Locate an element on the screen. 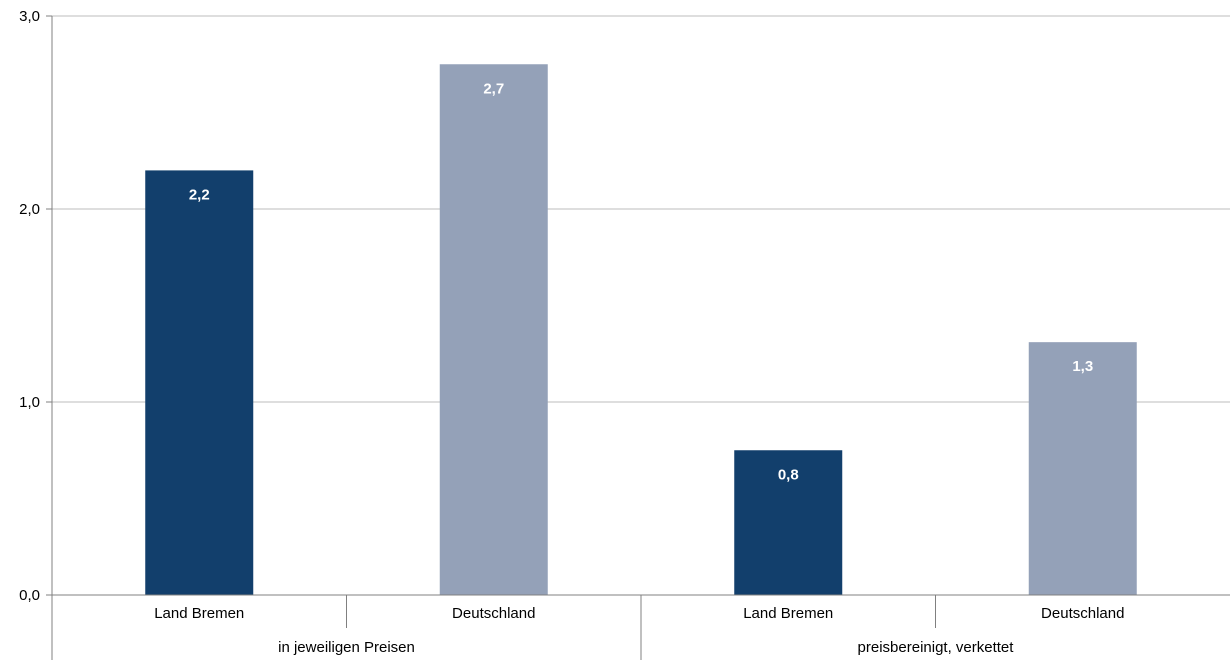  data-label: 1,3 is located at coordinates (1082, 366).